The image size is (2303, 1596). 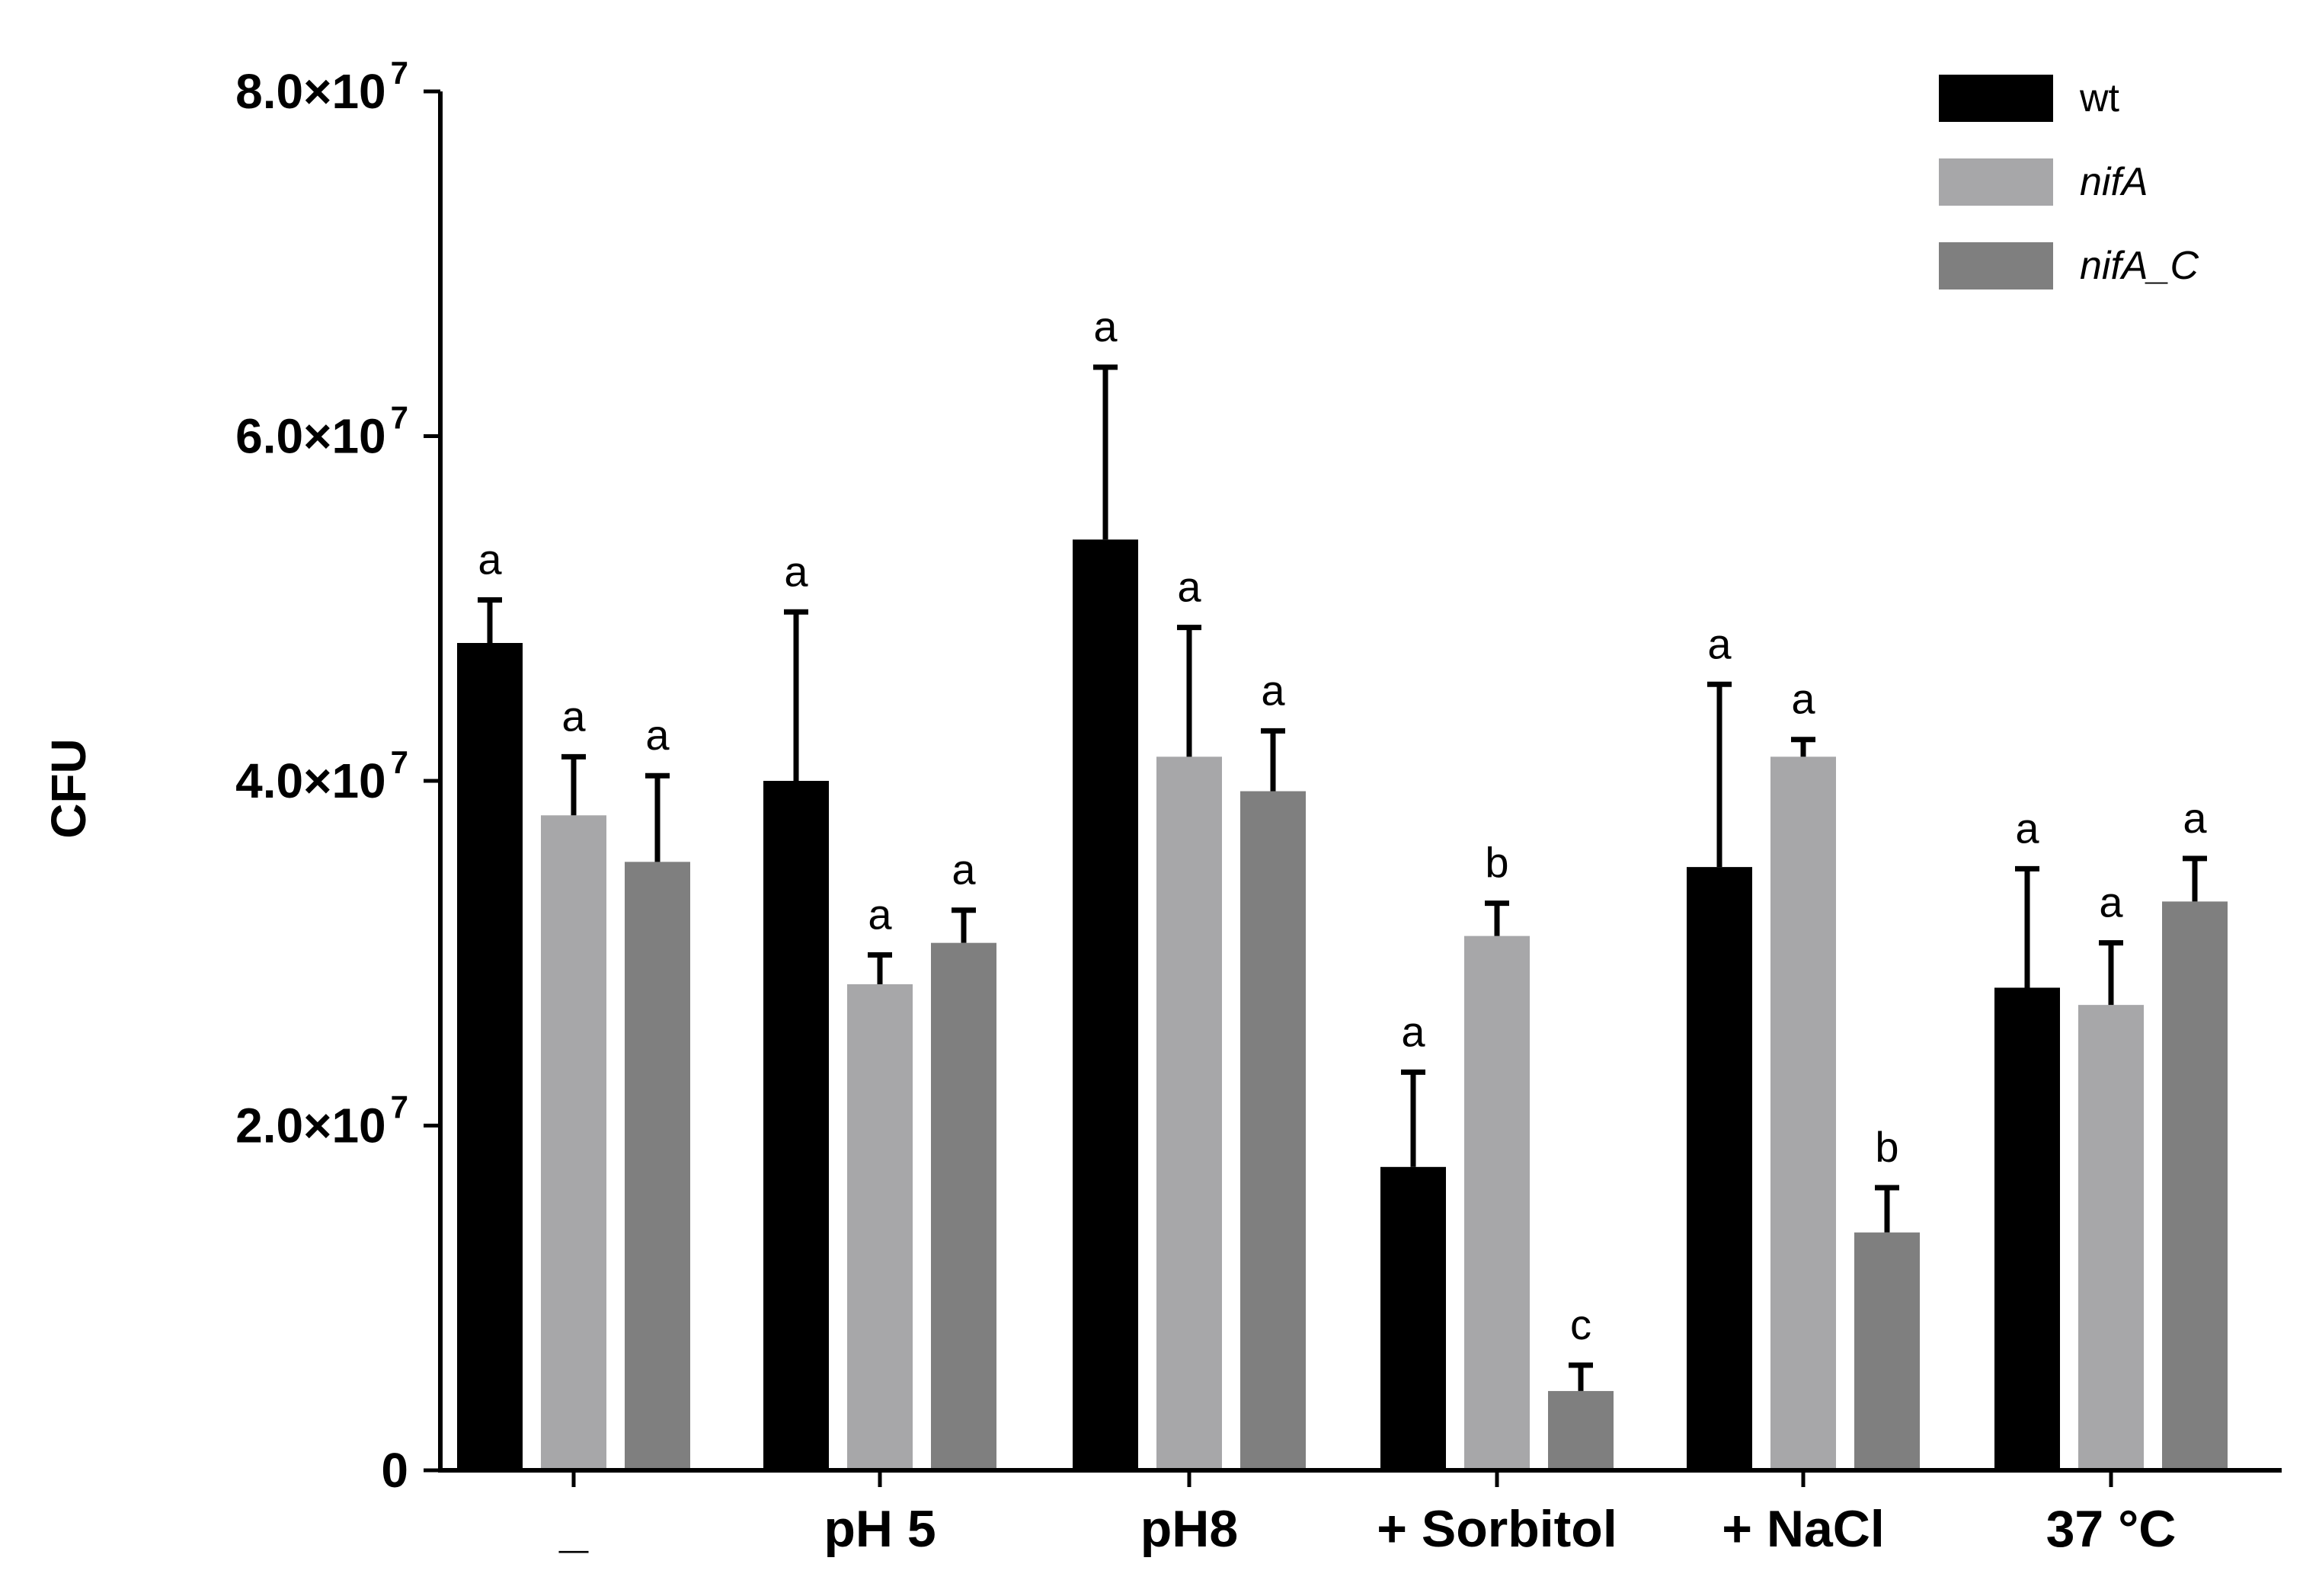 I want to click on y-tick-mantissa: 4.0×10, so click(x=310, y=781).